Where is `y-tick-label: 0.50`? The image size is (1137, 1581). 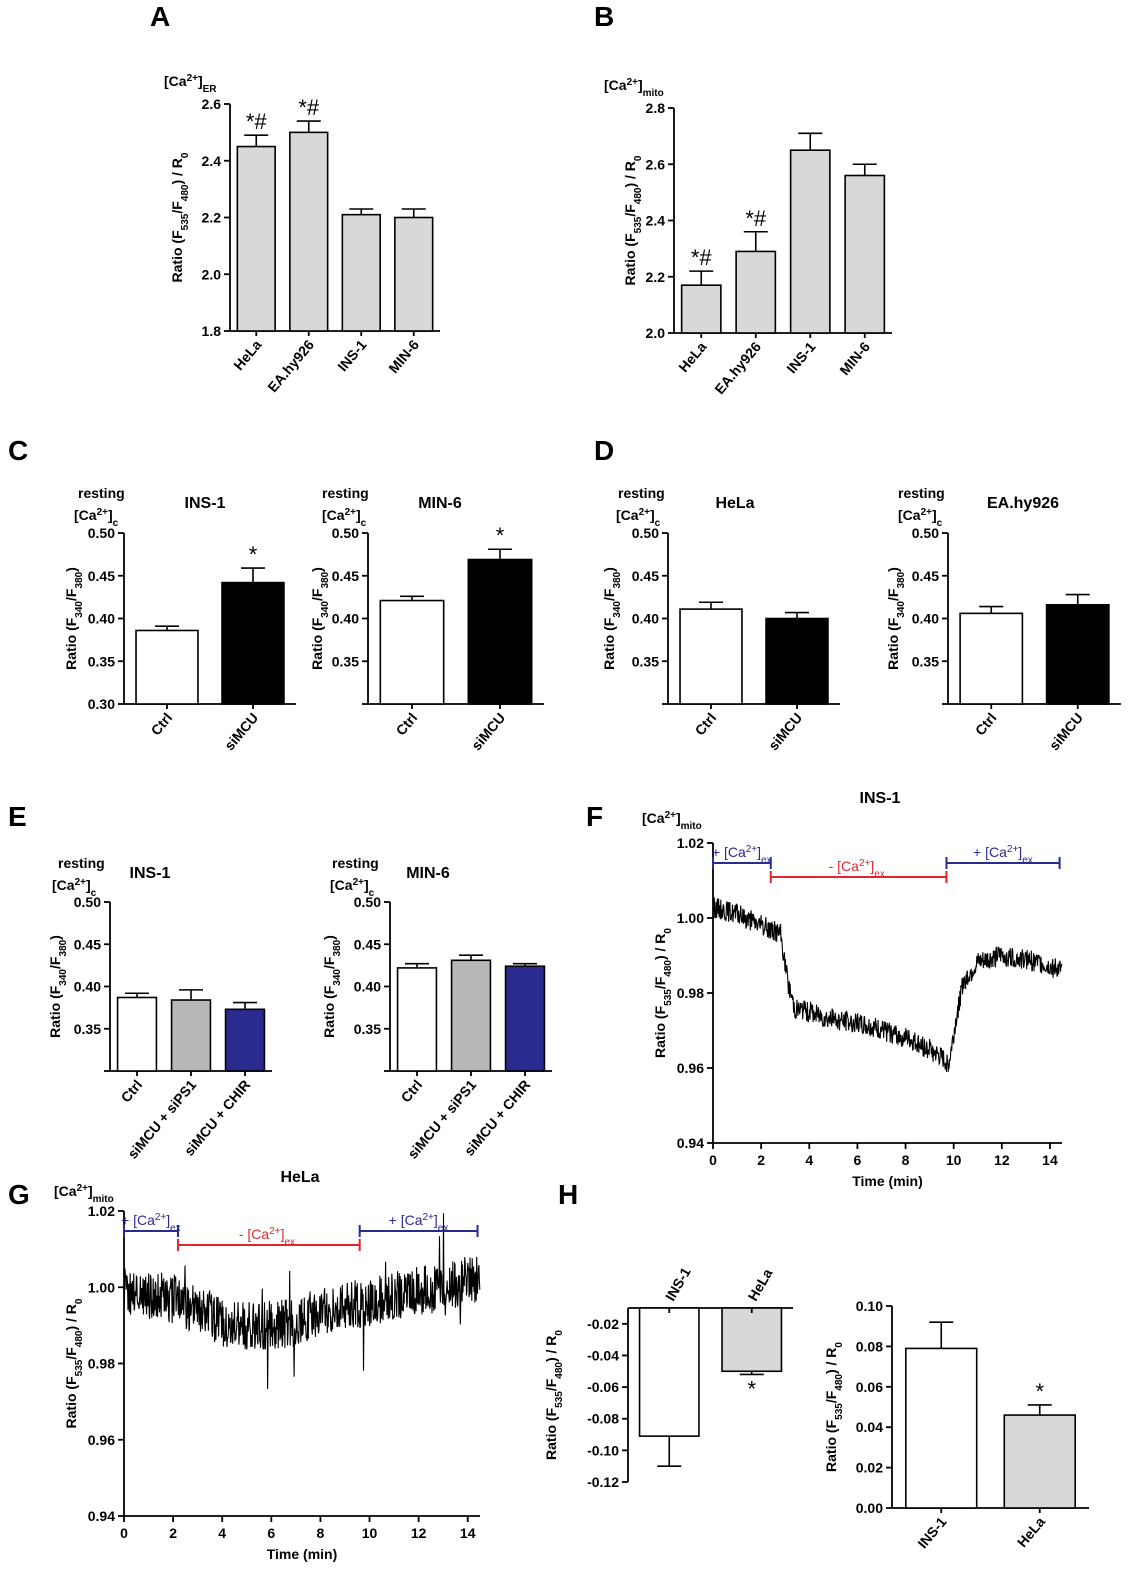 y-tick-label: 0.50 is located at coordinates (87, 902).